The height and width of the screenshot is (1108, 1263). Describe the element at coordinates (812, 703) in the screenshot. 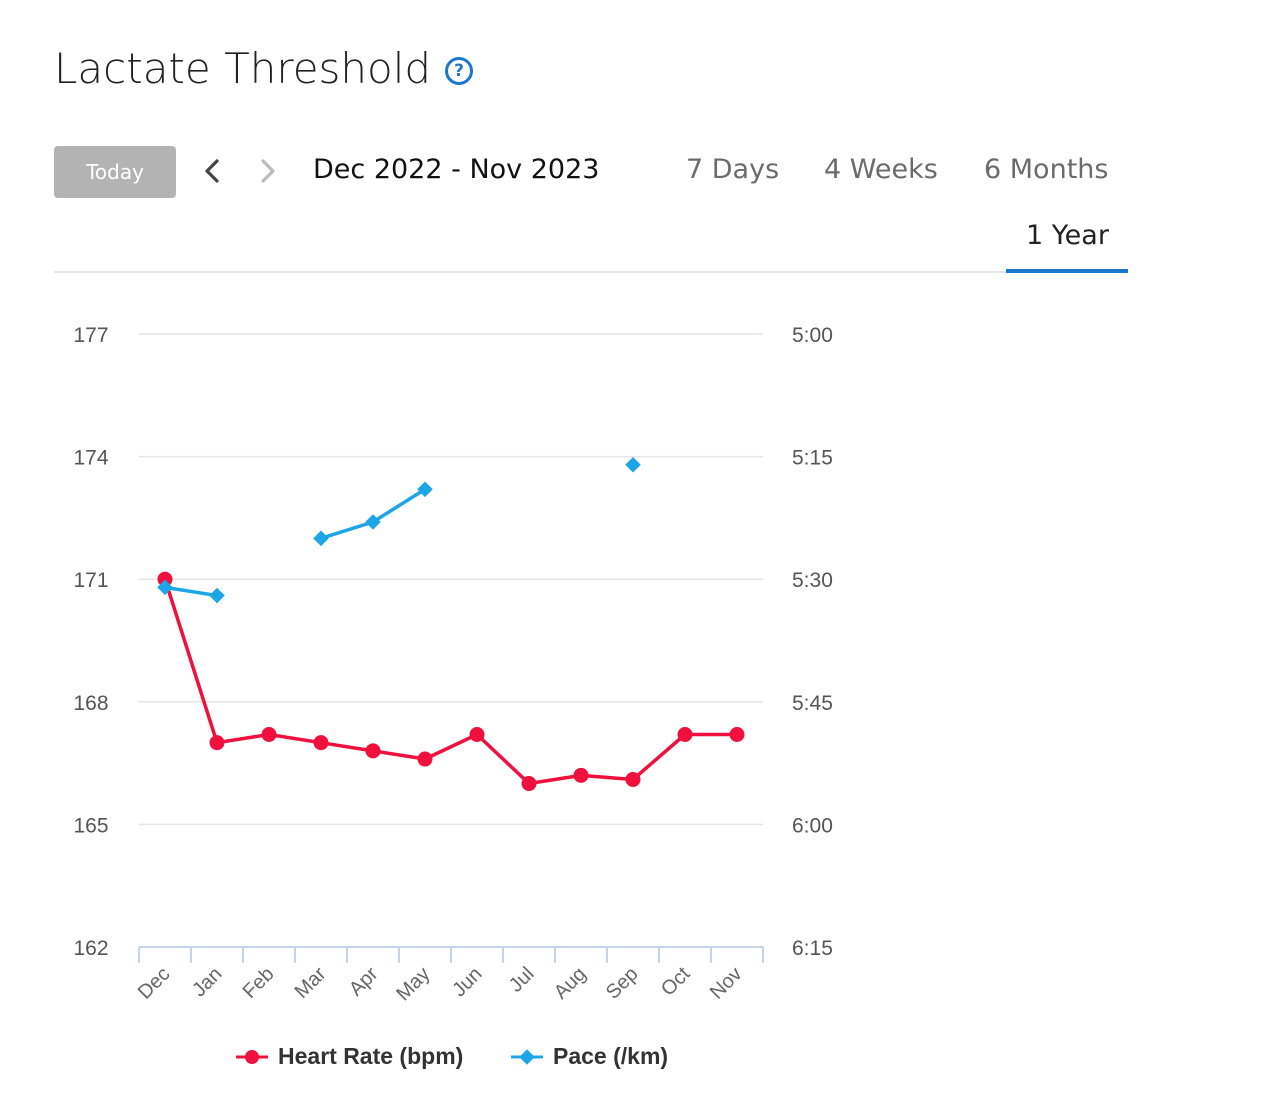

I see `y-right-tick-label: 5:45` at that location.